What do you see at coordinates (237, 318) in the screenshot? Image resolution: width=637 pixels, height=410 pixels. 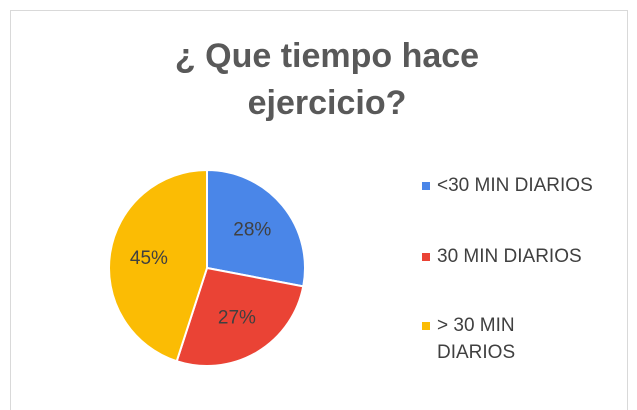 I see `data-label: 27%` at bounding box center [237, 318].